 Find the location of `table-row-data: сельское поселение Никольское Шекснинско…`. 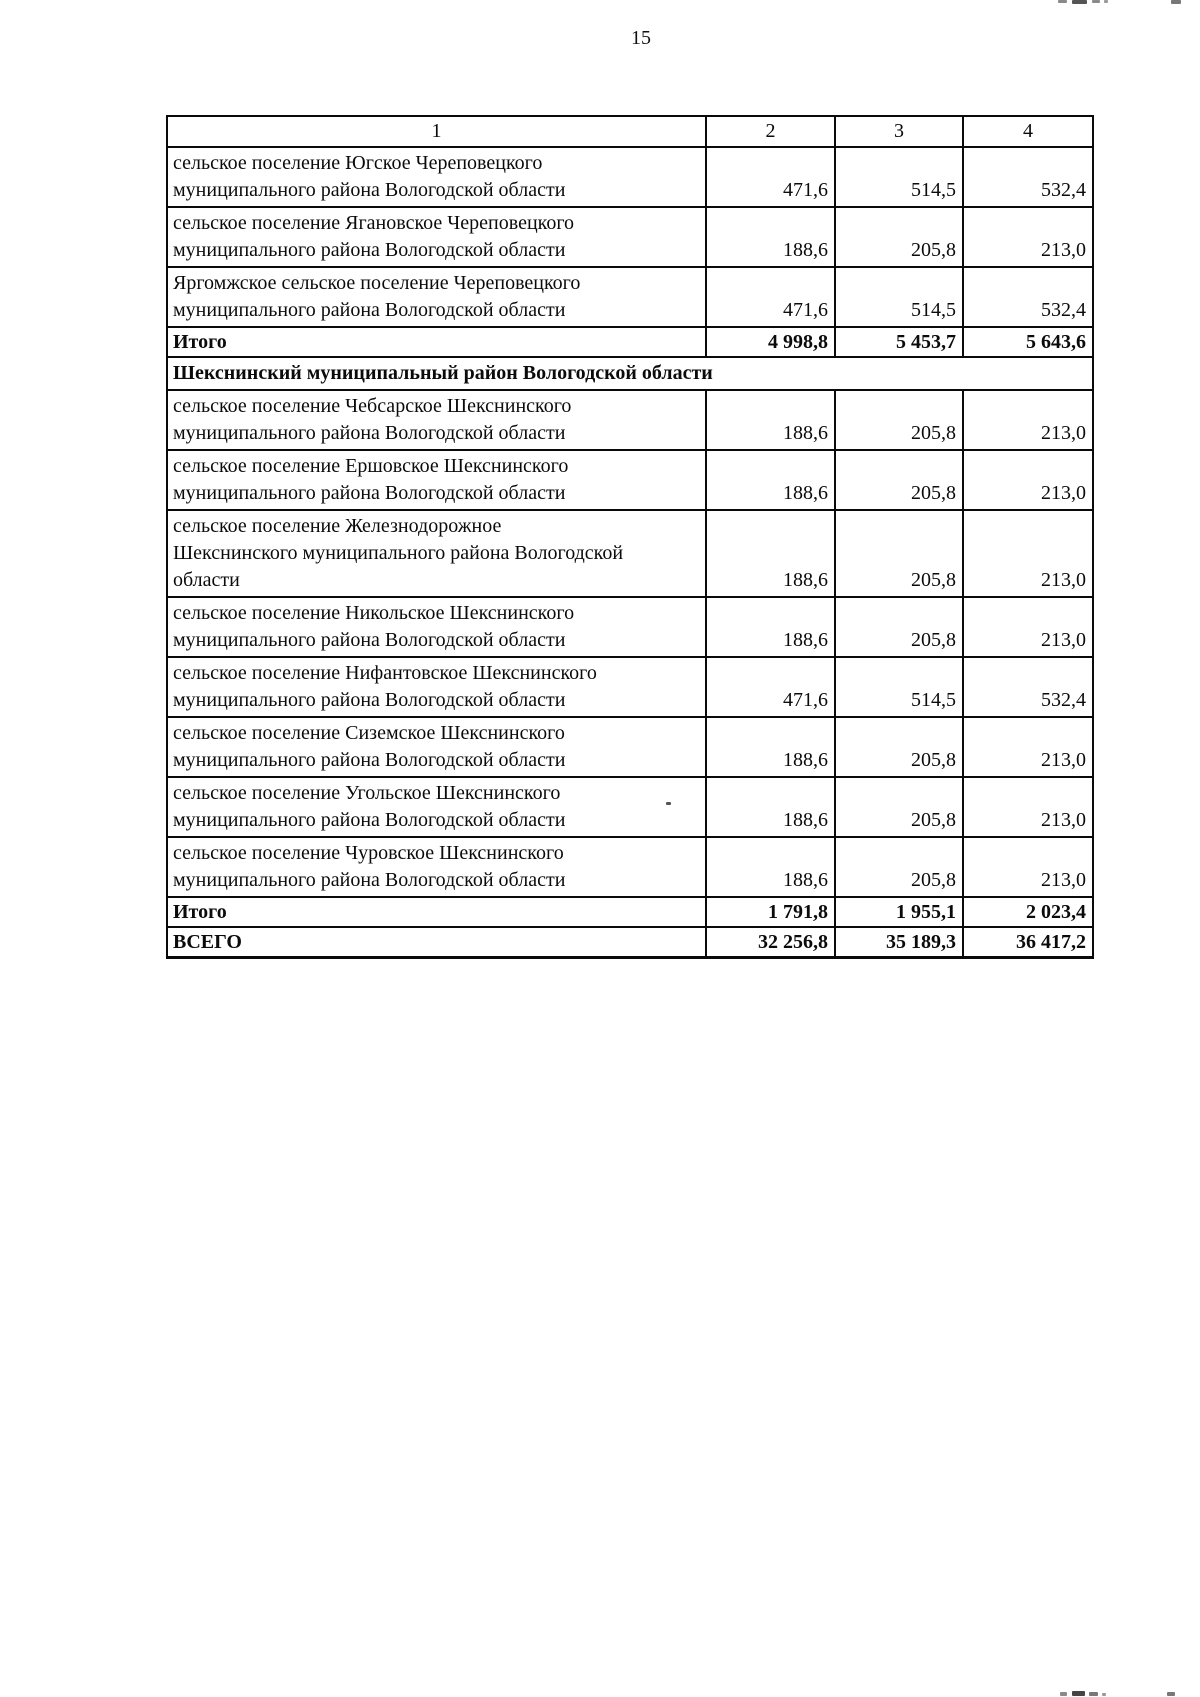

table-row-data: сельское поселение Никольское Шекснинско… is located at coordinates (630, 627).